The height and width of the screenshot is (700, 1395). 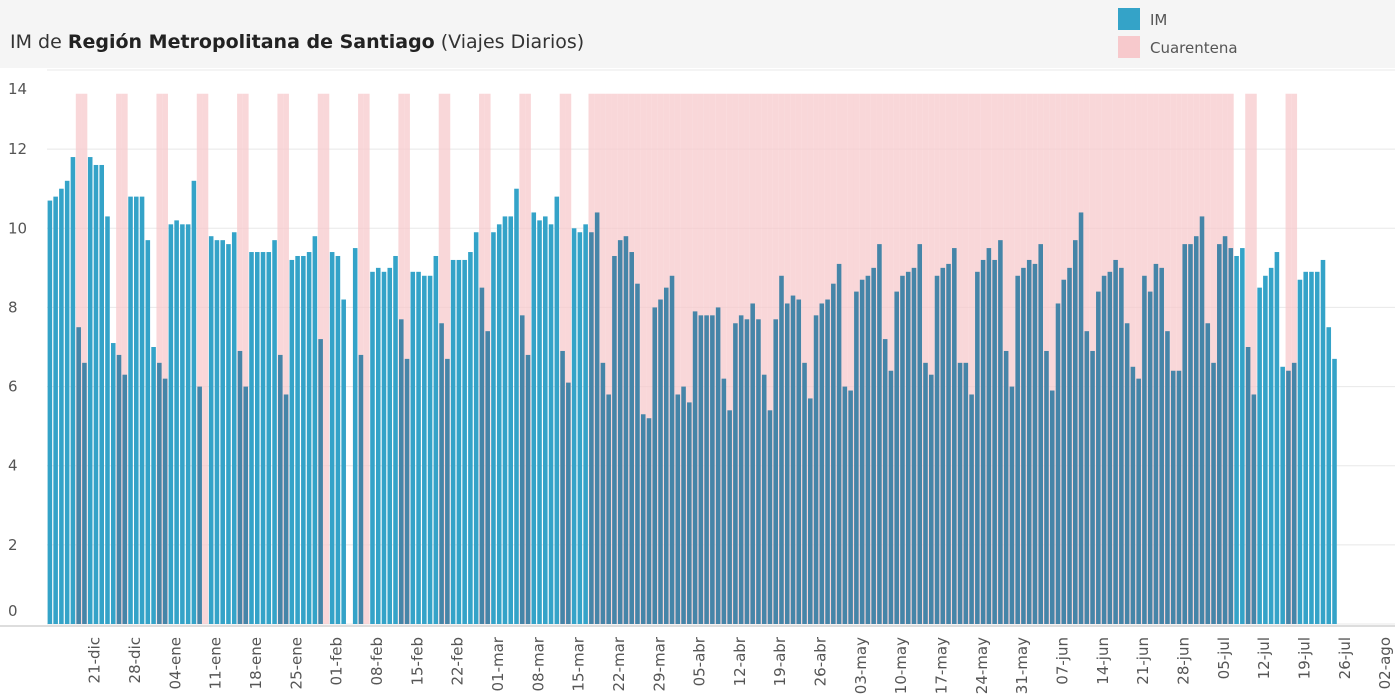 I want to click on x-tick-label: 12-abr, so click(x=740, y=661).